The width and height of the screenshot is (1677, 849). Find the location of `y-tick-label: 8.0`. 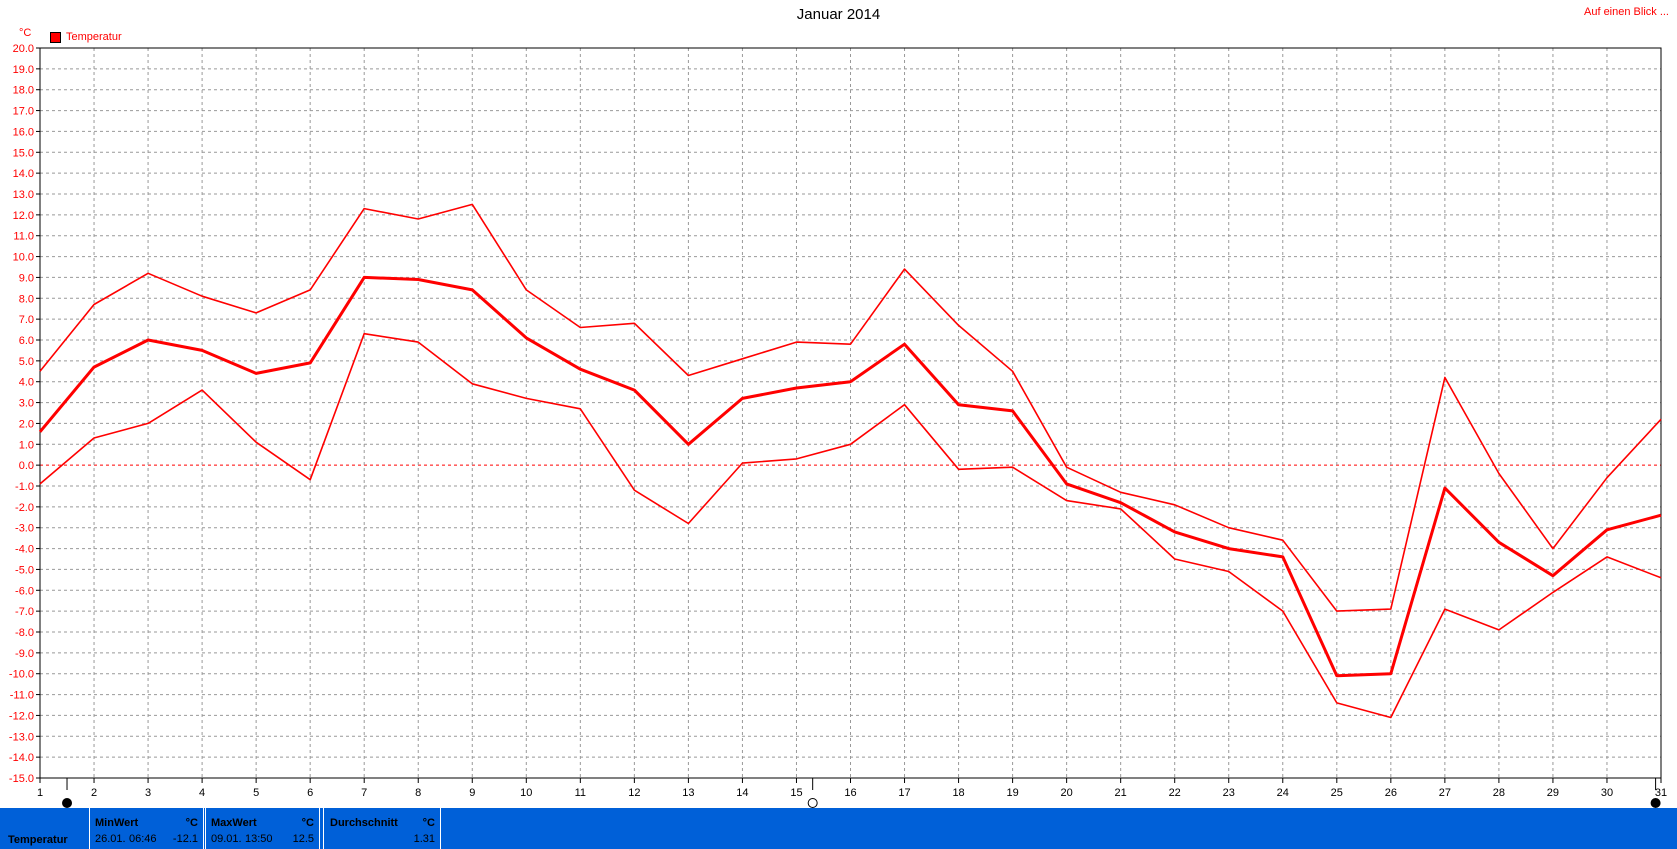

y-tick-label: 8.0 is located at coordinates (26, 299).